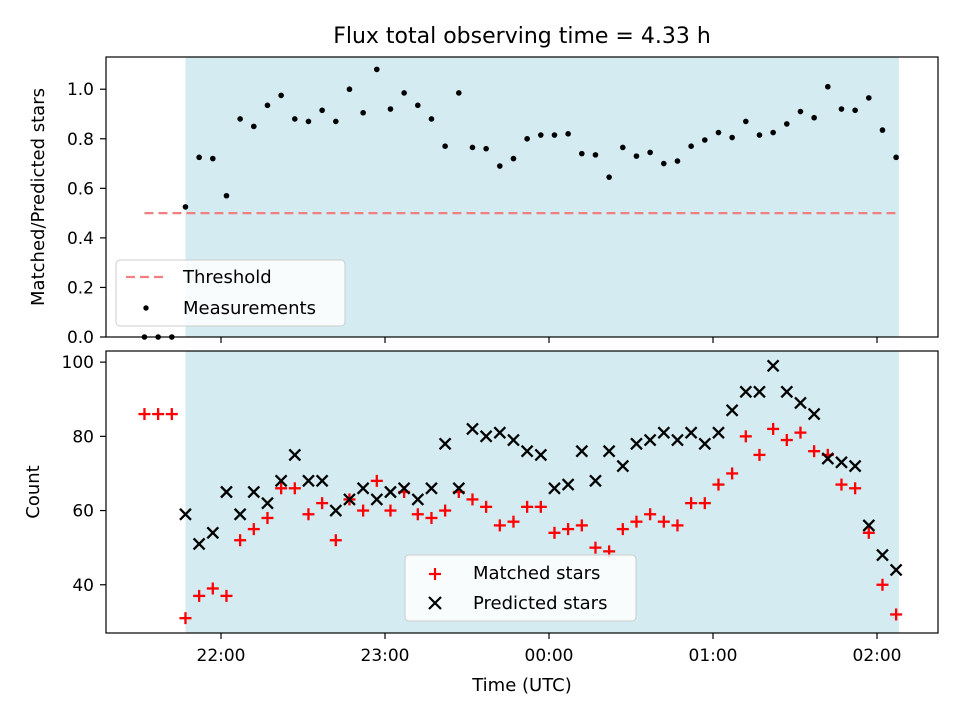  What do you see at coordinates (227, 277) in the screenshot?
I see `threshold-legend-label: Threshold` at bounding box center [227, 277].